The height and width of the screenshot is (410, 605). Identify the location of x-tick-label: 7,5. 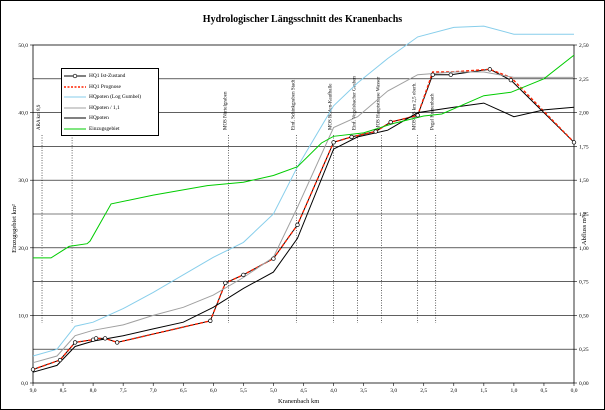
(123, 391).